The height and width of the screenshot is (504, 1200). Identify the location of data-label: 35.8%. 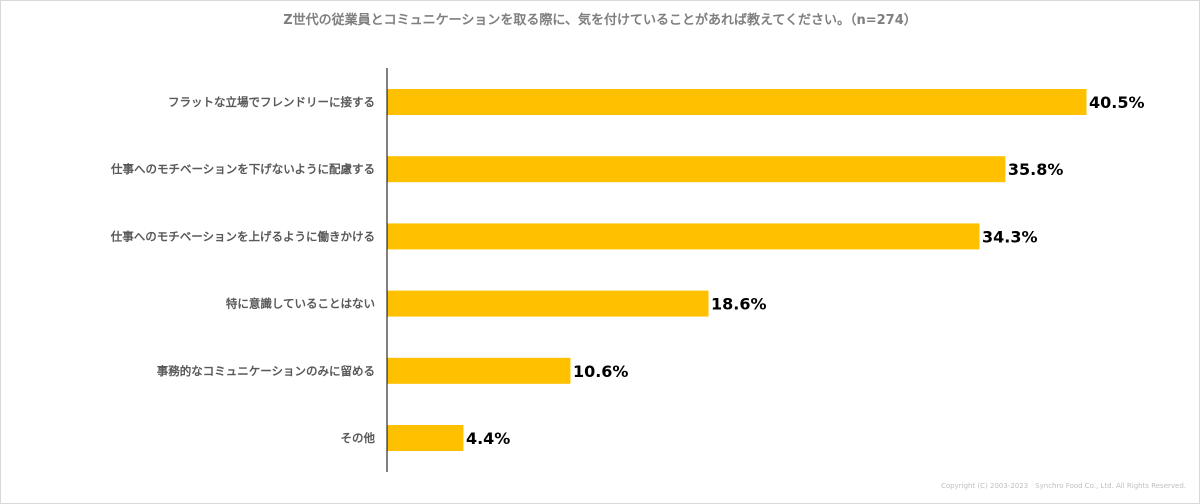
(1036, 169).